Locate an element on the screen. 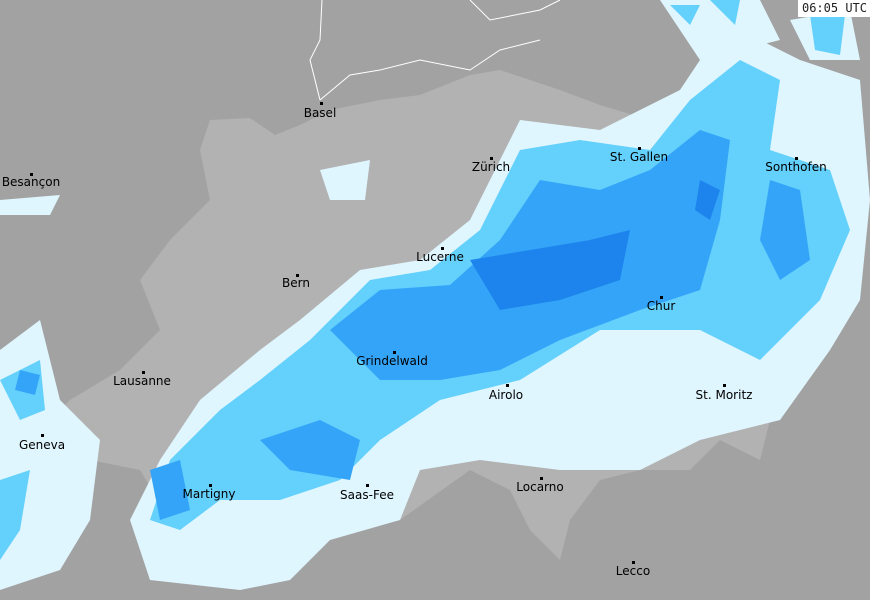  city-label: Sonthofen is located at coordinates (796, 167).